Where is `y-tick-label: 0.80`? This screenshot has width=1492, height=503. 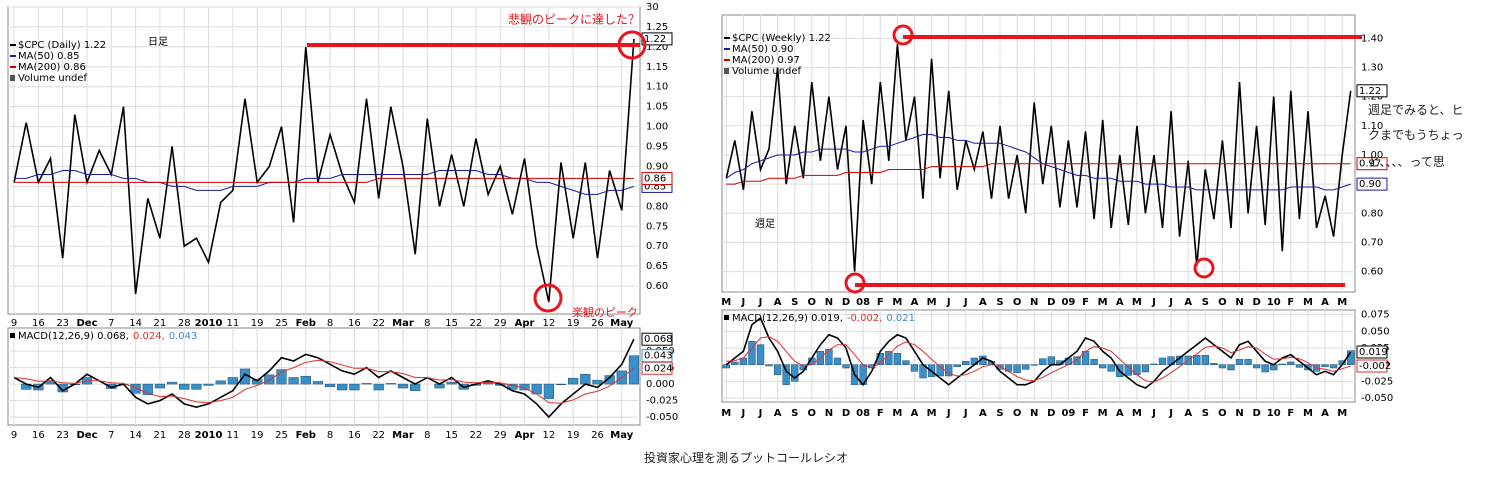
y-tick-label: 0.80 is located at coordinates (657, 206).